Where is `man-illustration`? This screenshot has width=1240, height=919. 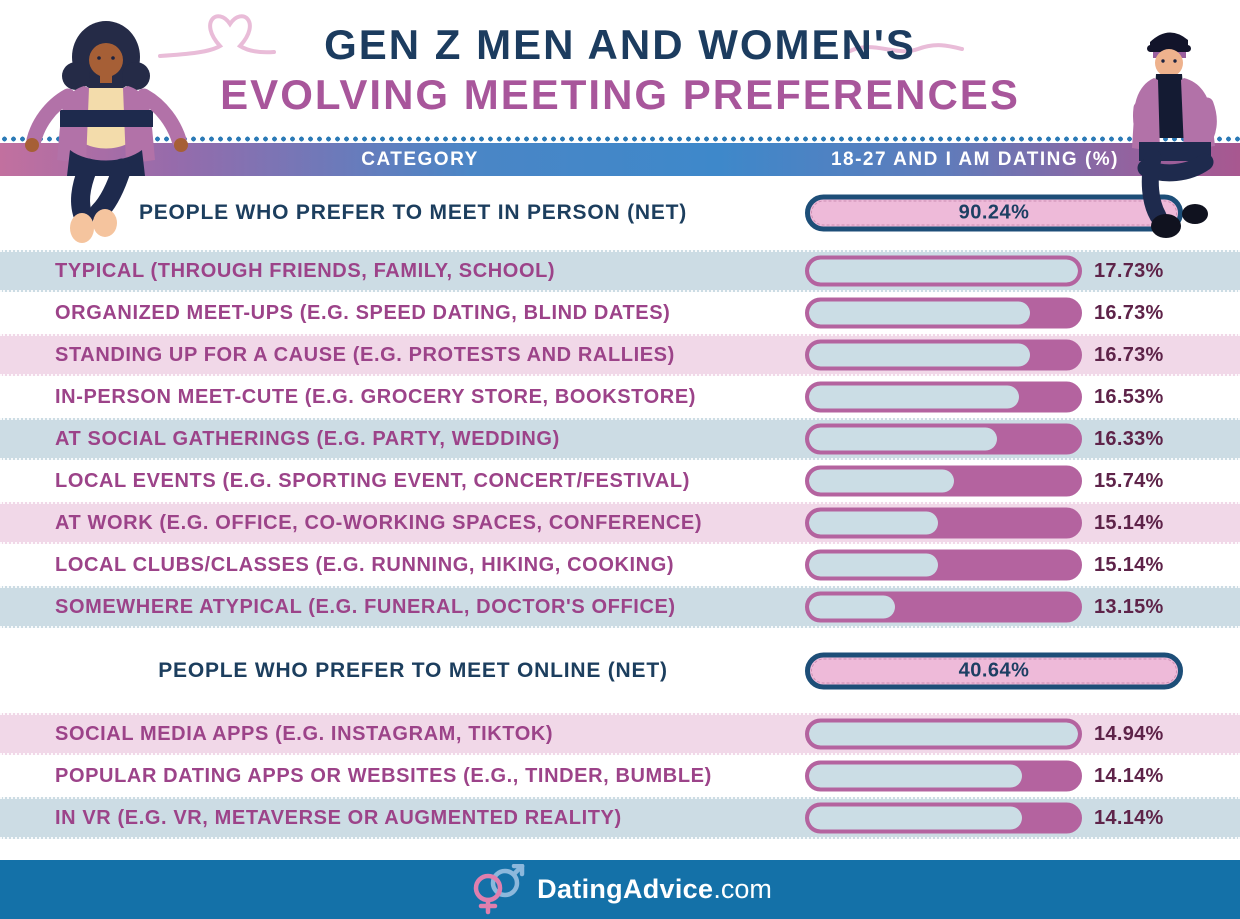
man-illustration is located at coordinates (1174, 135).